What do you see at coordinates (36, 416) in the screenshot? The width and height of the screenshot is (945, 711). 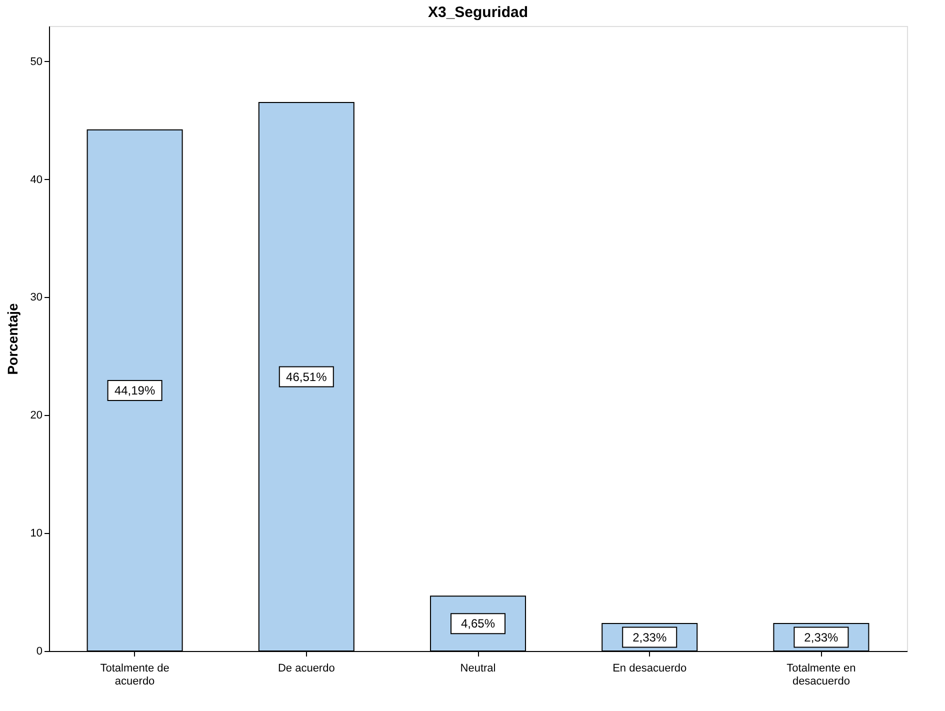 I see `y-tick-label: 20` at bounding box center [36, 416].